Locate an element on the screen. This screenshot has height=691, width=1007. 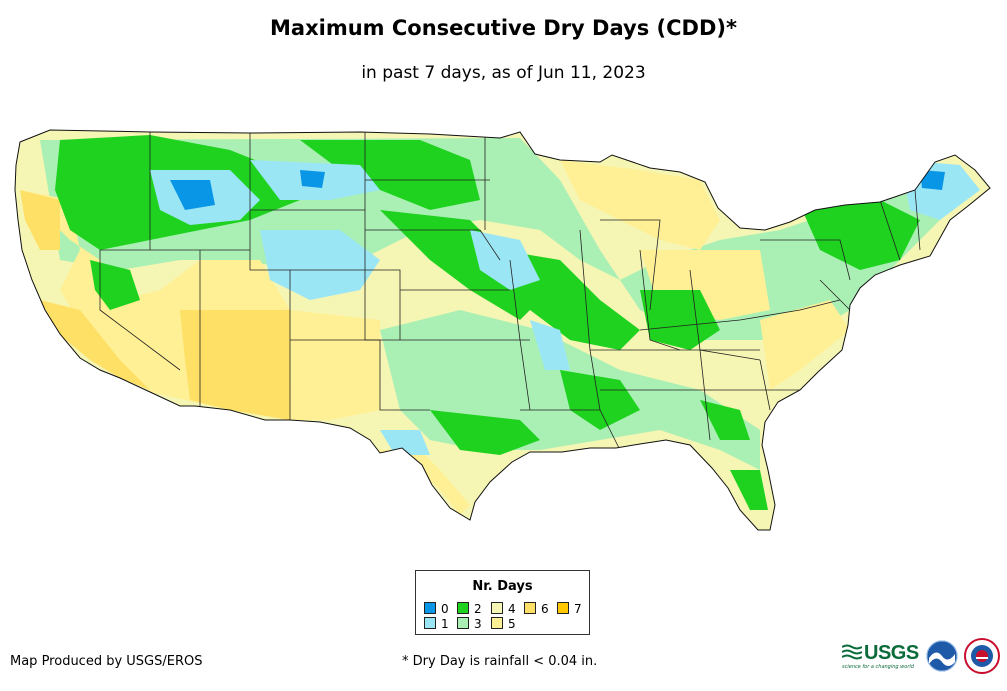
credit-text: Map Produced by USGS/EROS is located at coordinates (106, 661).